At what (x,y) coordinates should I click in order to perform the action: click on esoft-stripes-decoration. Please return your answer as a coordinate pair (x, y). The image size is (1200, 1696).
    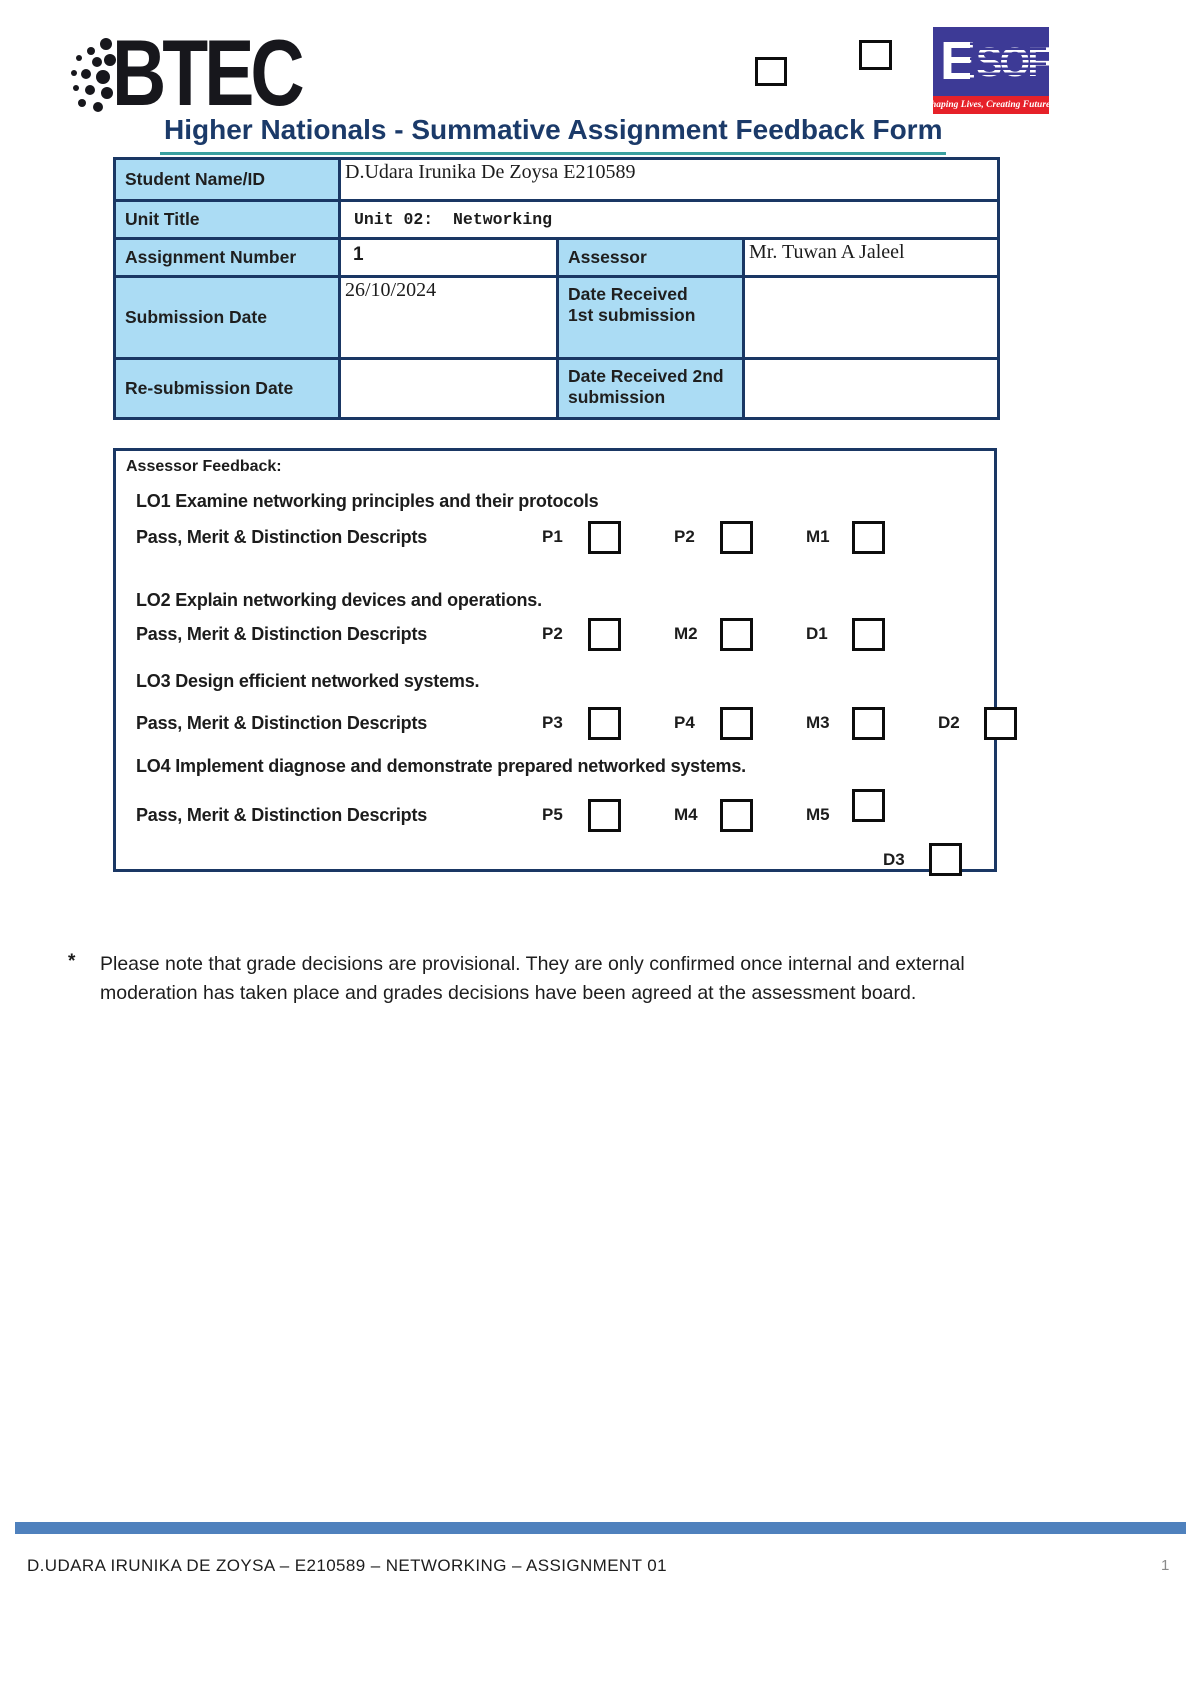
    Looking at the image, I should click on (1008, 61).